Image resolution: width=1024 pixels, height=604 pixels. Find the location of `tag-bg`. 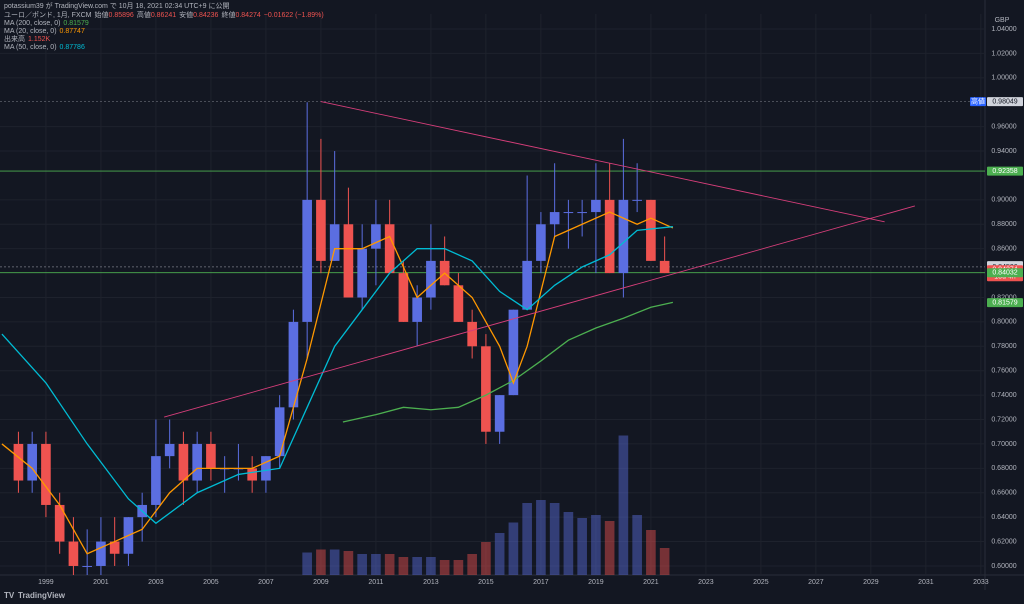

tag-bg is located at coordinates (978, 102).